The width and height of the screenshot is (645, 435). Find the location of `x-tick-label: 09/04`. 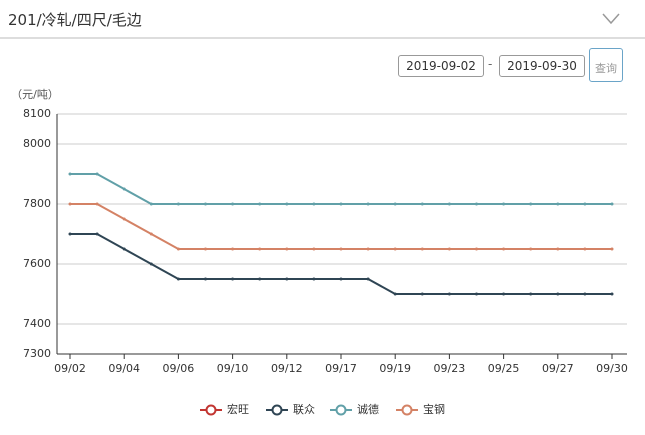

x-tick-label: 09/04 is located at coordinates (124, 368).